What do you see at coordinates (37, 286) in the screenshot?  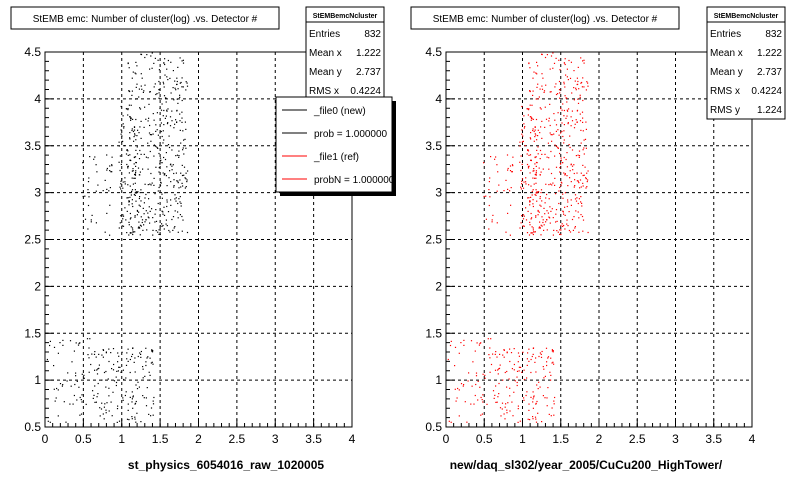 I see `y-tick-label: 2` at bounding box center [37, 286].